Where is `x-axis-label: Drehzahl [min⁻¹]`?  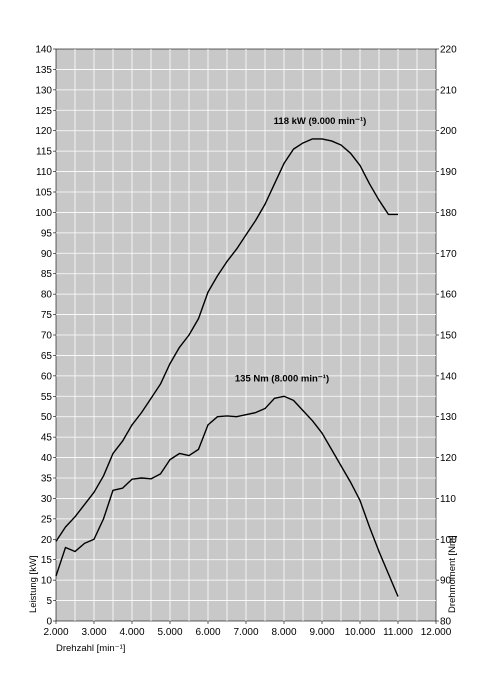
x-axis-label: Drehzahl [min⁻¹] is located at coordinates (90, 648).